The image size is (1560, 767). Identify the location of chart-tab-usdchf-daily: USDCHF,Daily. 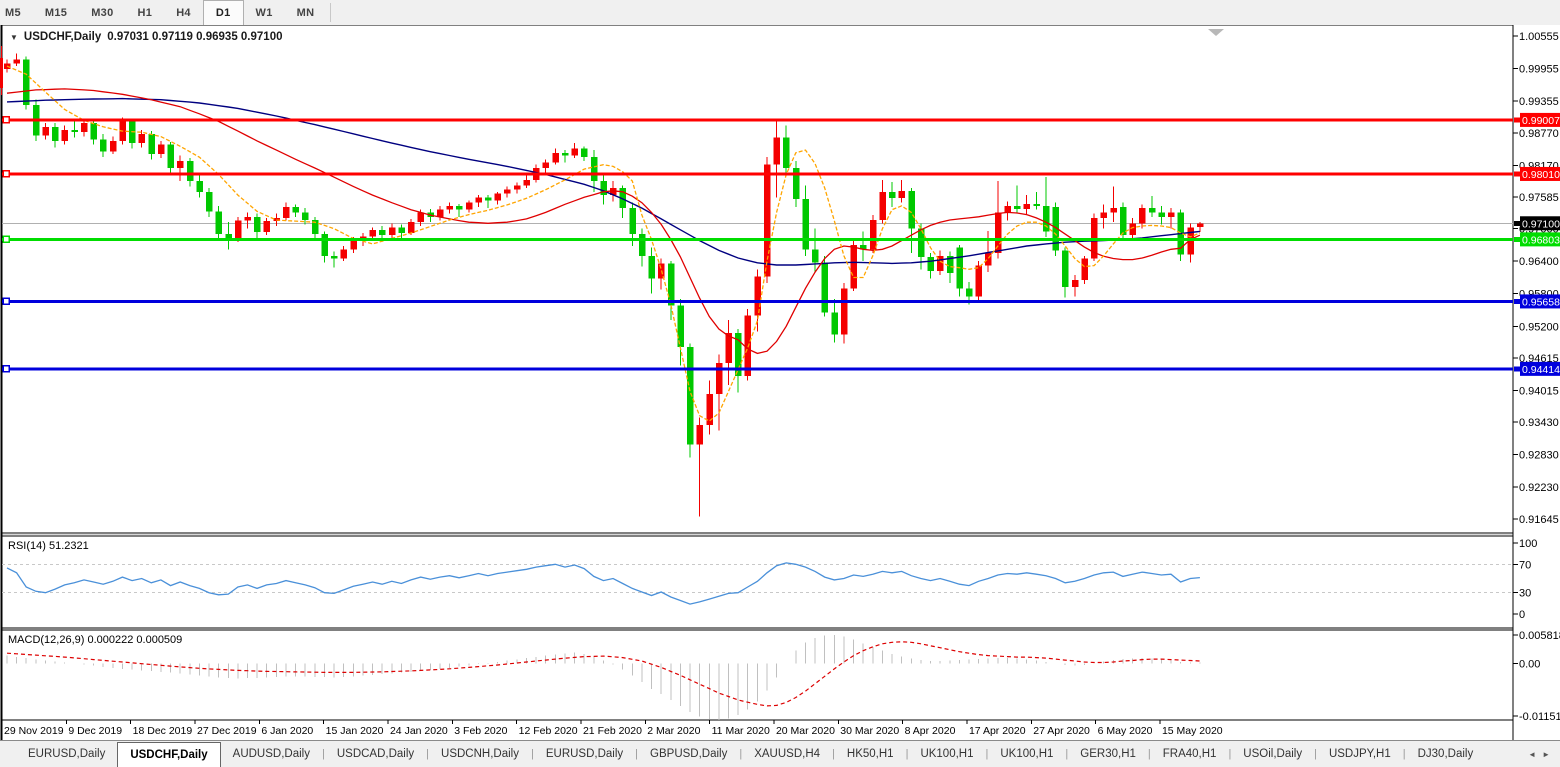
(169, 754).